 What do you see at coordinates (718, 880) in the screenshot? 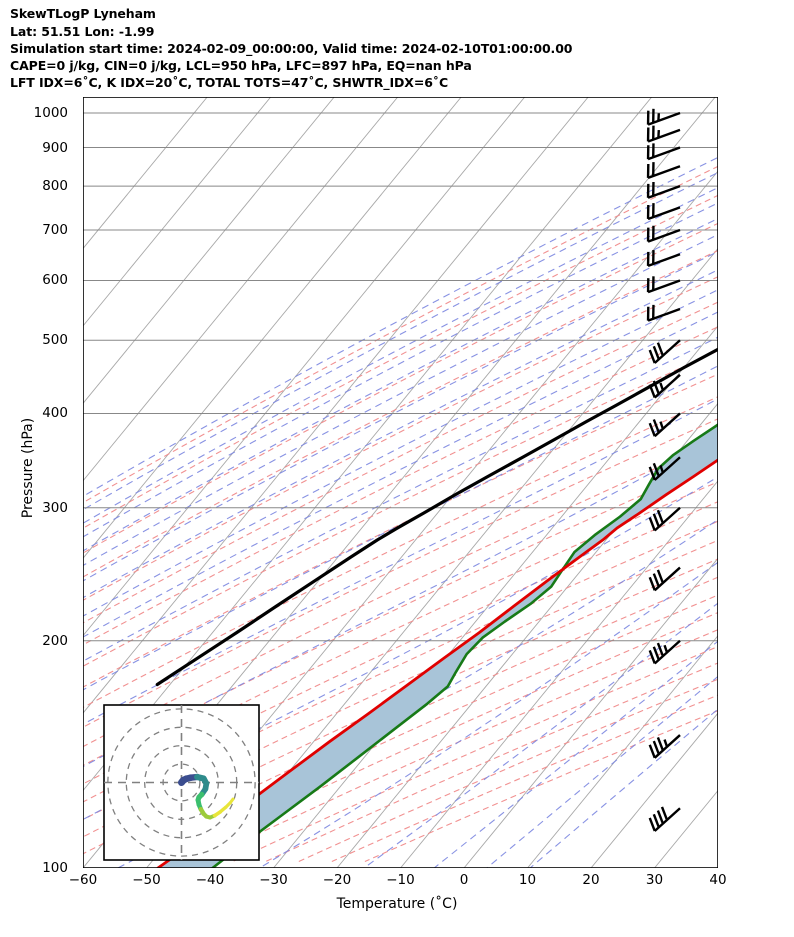
I see `x-tick-label: 40` at bounding box center [718, 880].